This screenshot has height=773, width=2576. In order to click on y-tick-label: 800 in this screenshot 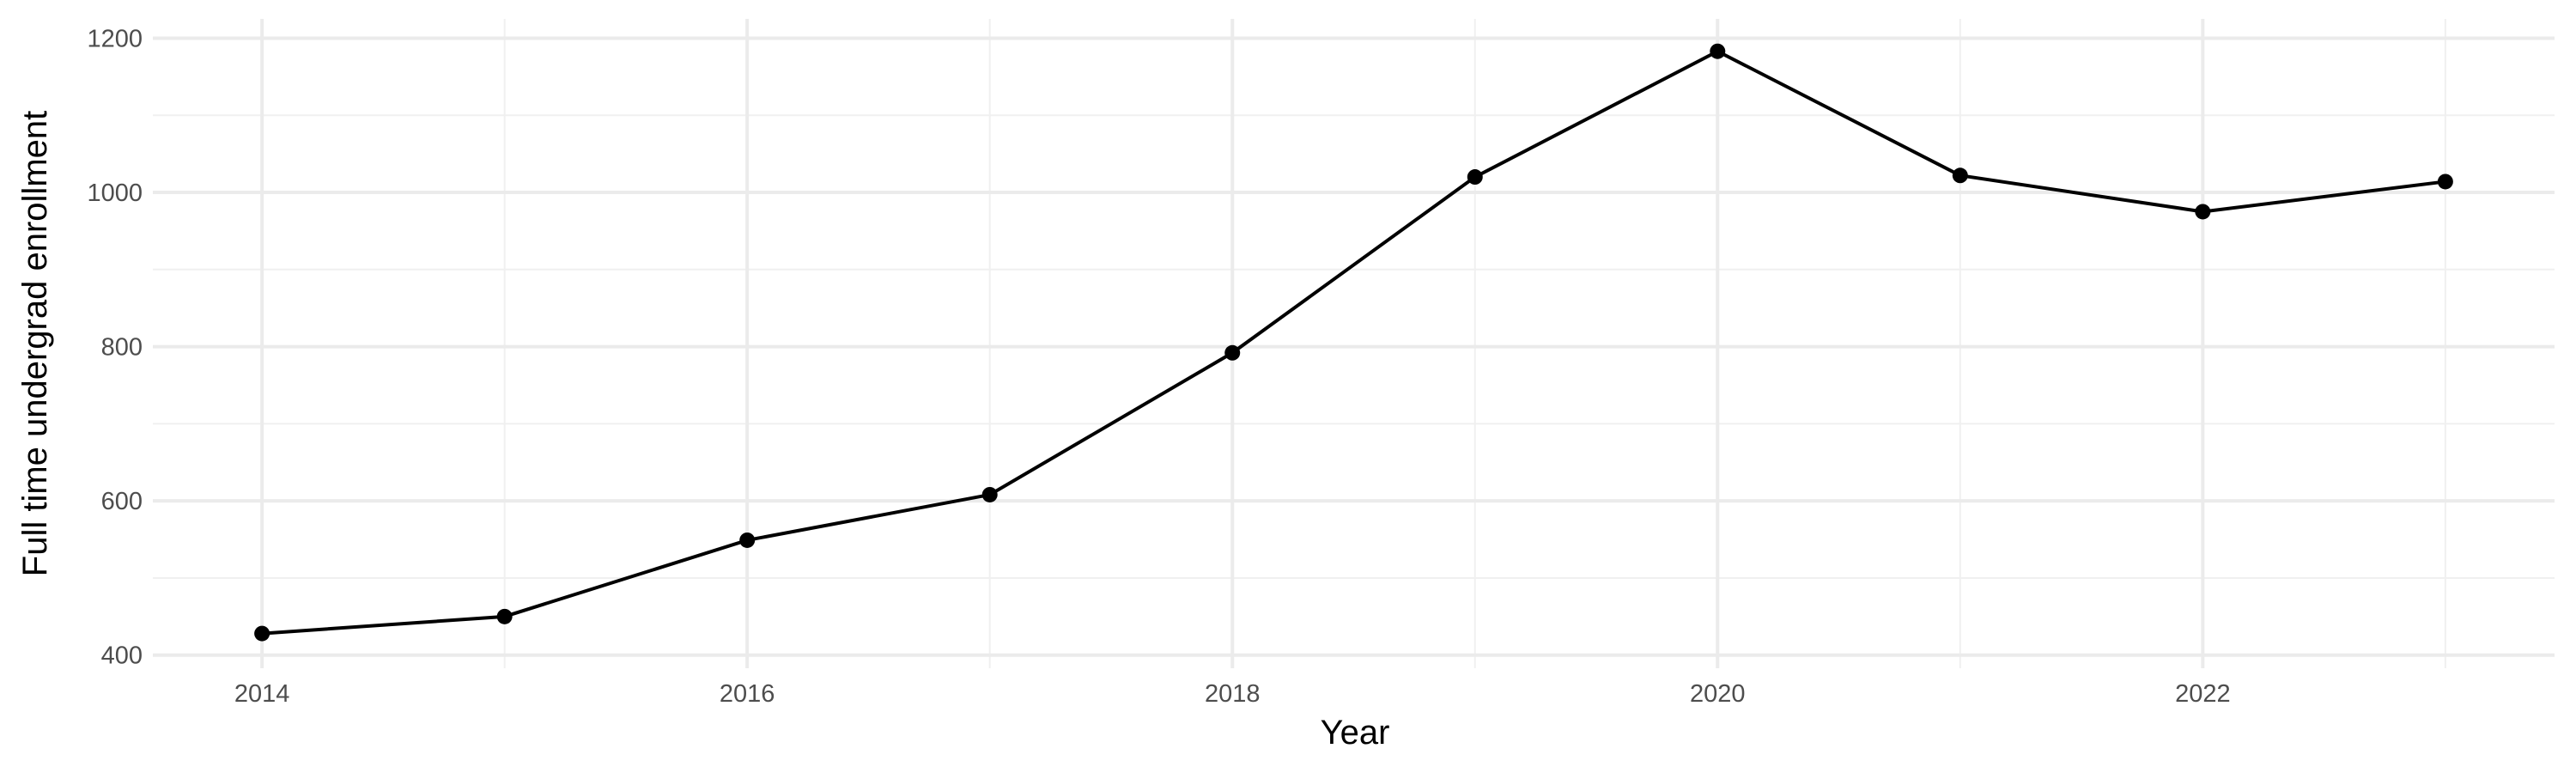, I will do `click(122, 348)`.